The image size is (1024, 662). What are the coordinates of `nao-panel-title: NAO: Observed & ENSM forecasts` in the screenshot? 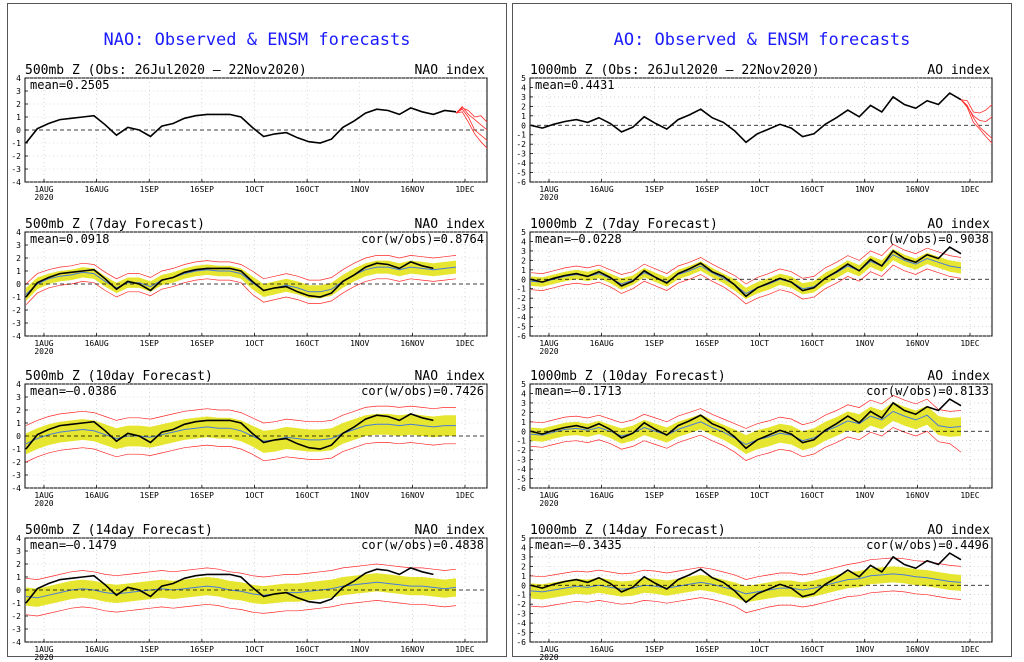 It's located at (257, 40).